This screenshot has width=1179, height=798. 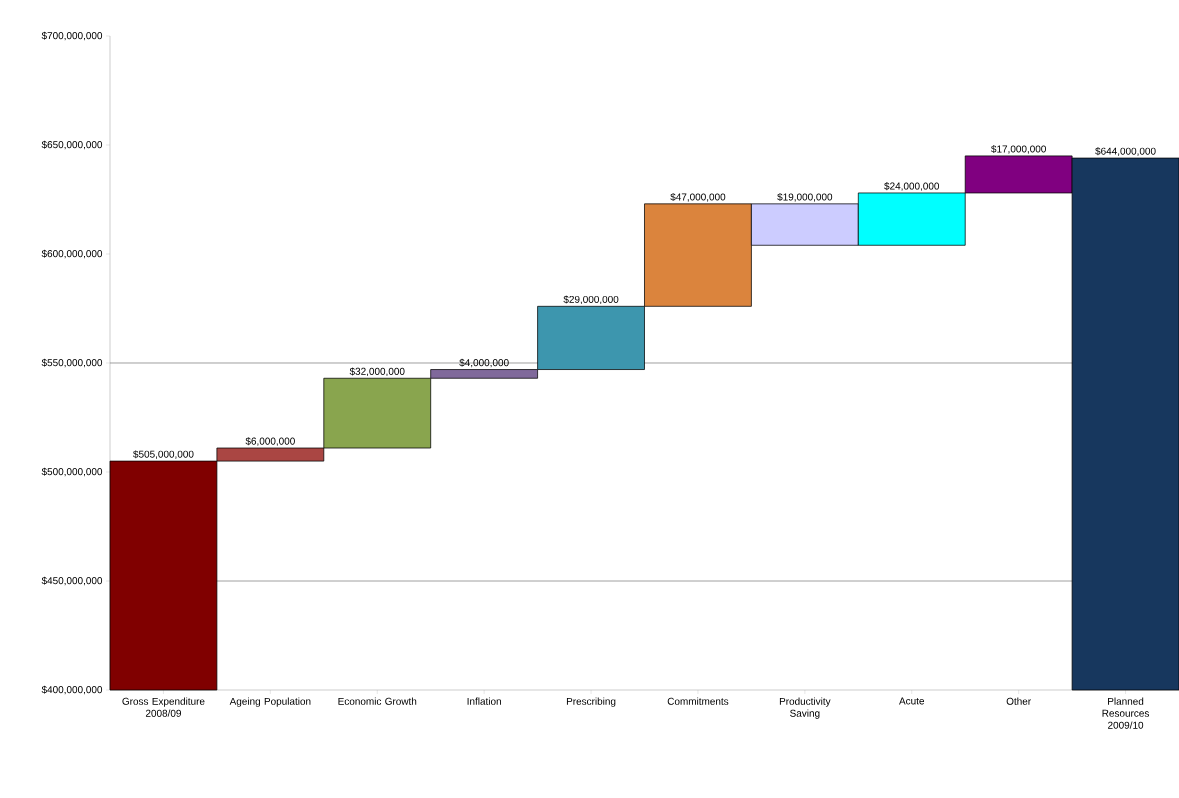 What do you see at coordinates (1125, 713) in the screenshot?
I see `x-tick-label: Planned Resources 2009/10` at bounding box center [1125, 713].